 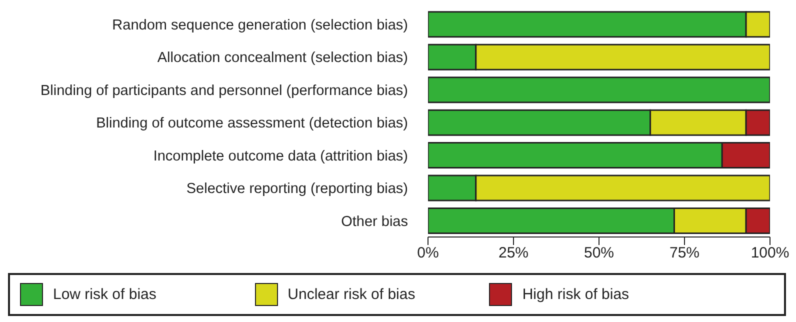 What do you see at coordinates (374, 222) in the screenshot?
I see `y-tick-label: Other bias` at bounding box center [374, 222].